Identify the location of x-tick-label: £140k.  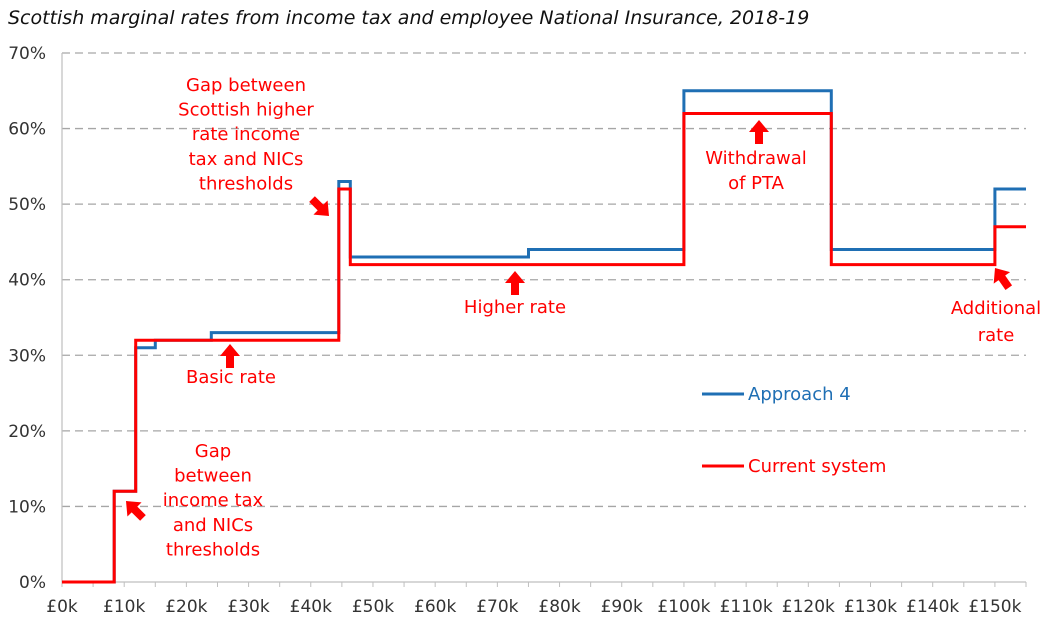
(932, 607).